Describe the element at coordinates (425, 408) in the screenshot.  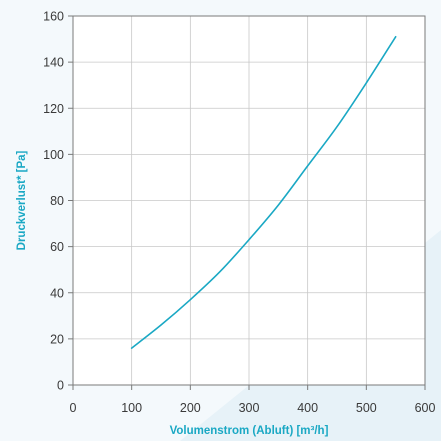
I see `x-tick-label-600: 600` at that location.